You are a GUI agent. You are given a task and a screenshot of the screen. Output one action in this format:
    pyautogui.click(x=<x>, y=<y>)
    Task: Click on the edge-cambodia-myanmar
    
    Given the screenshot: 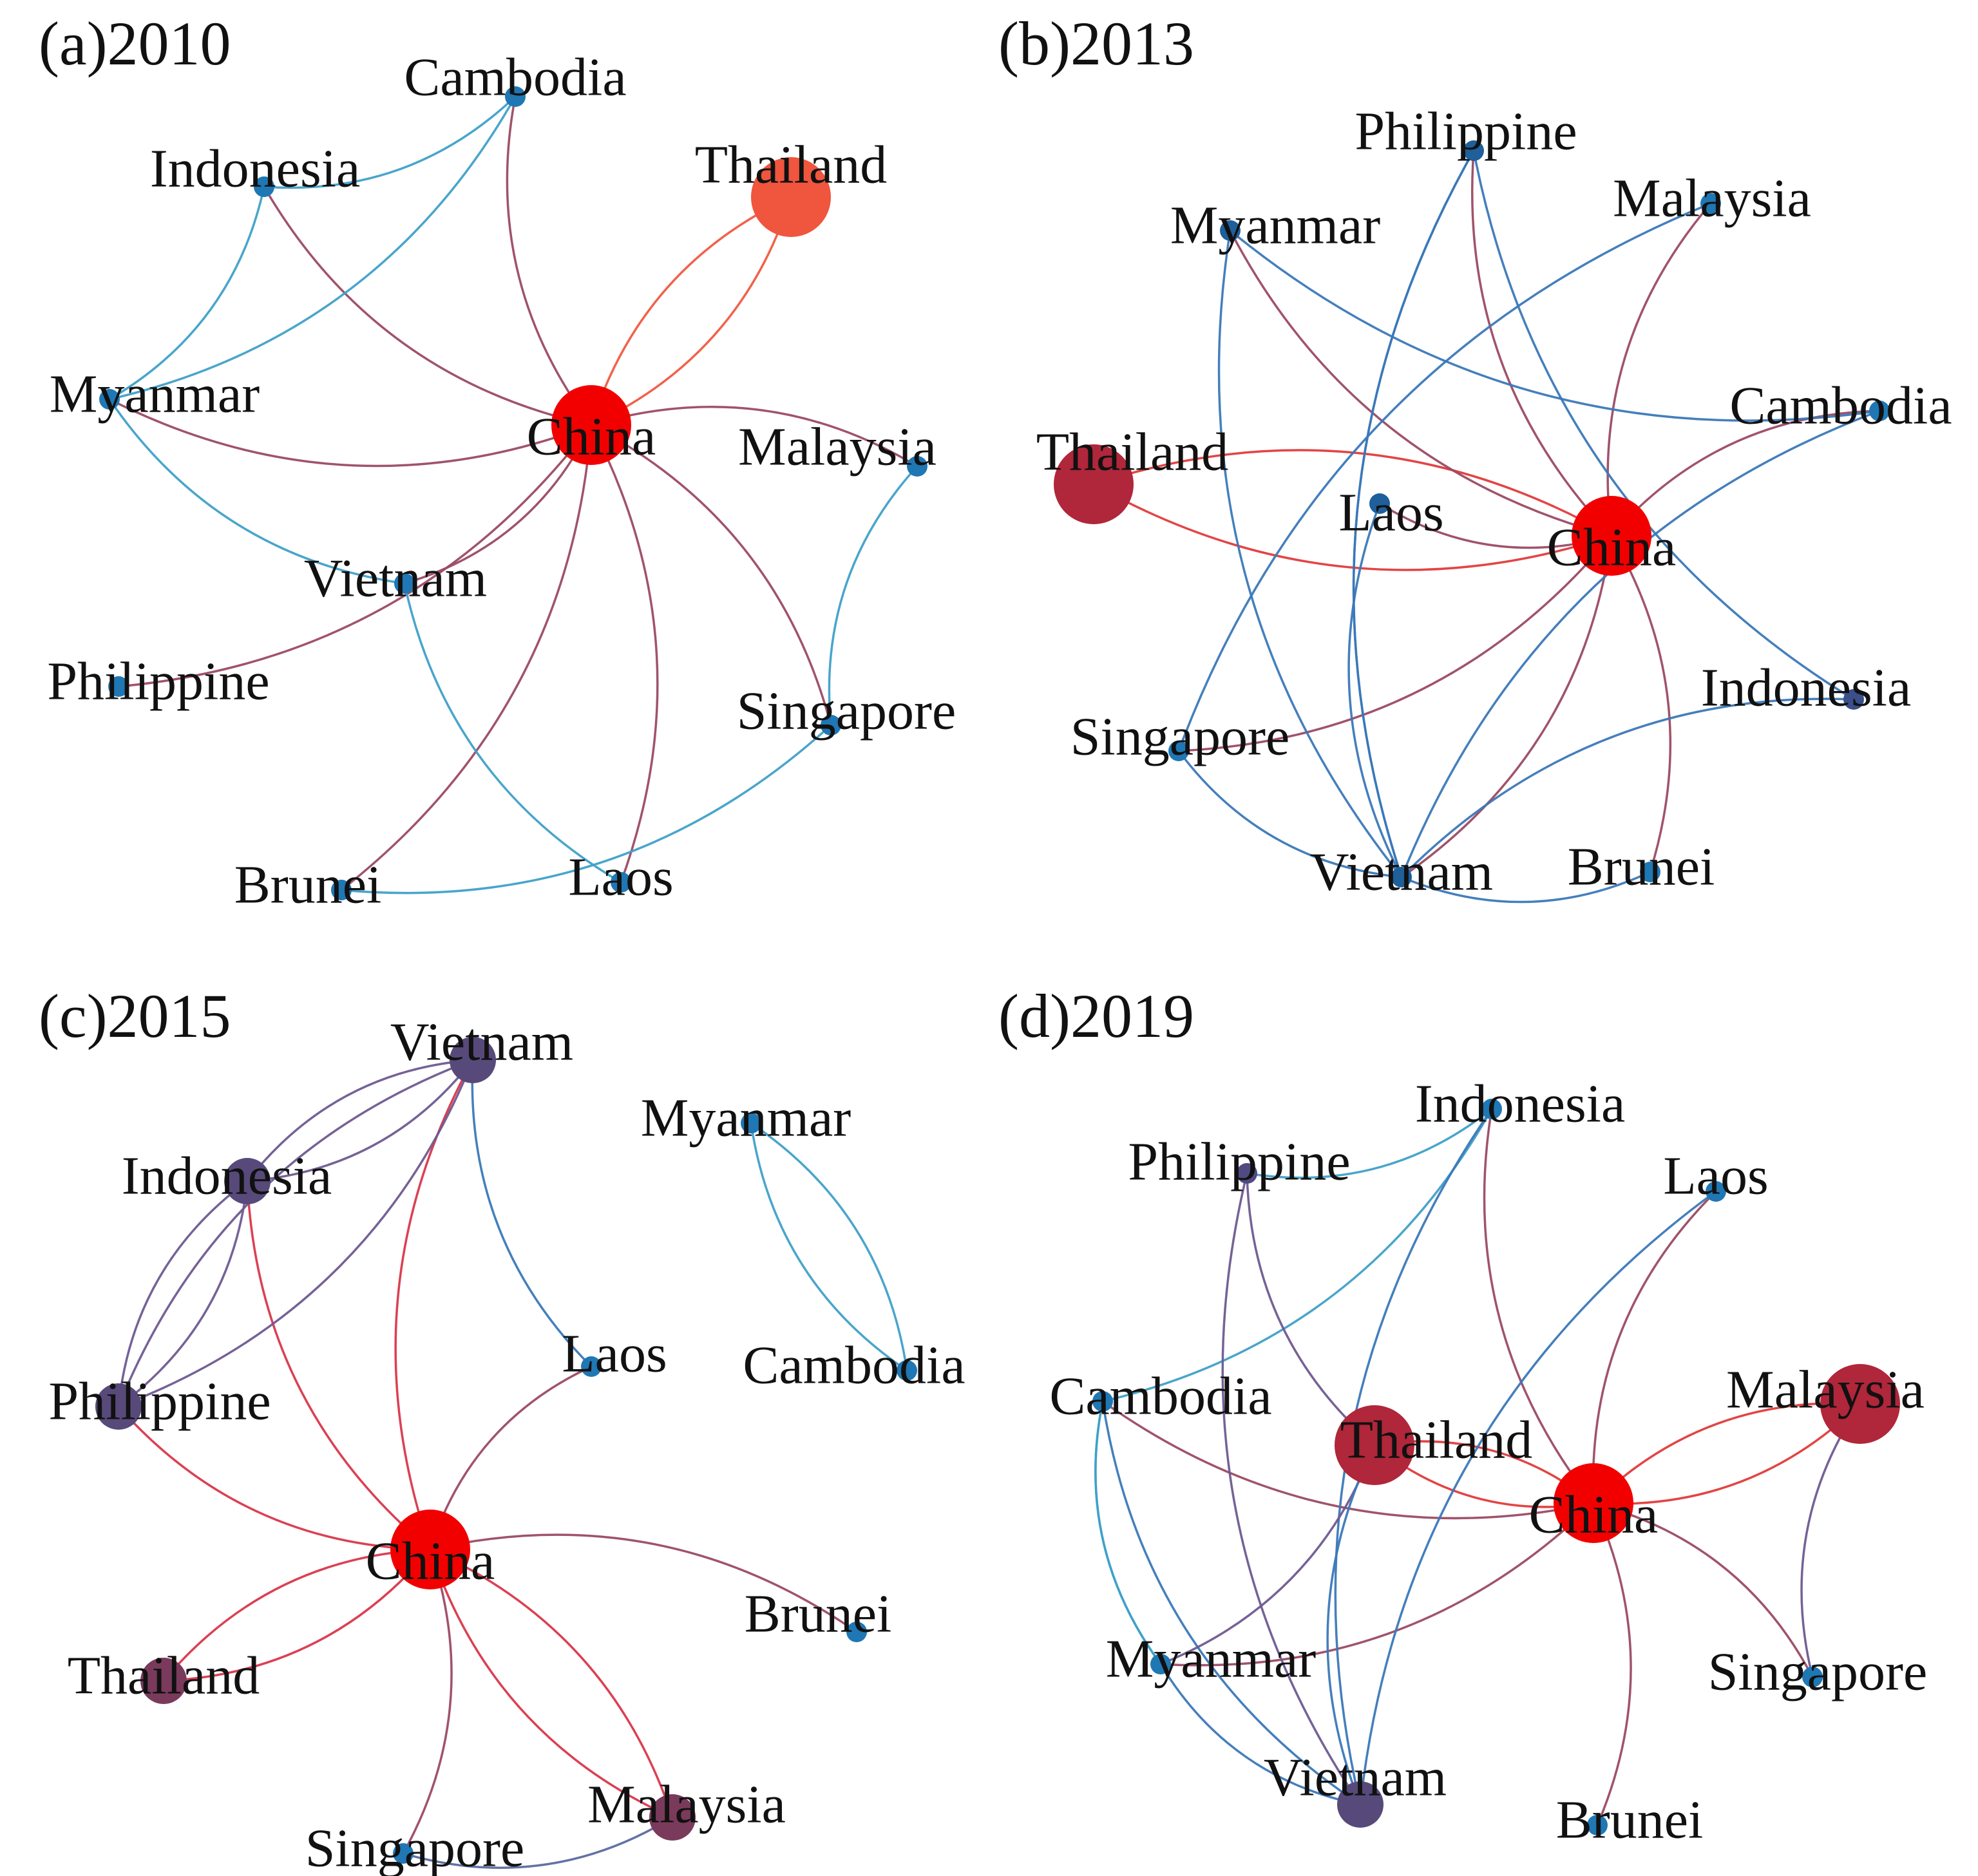 What is the action you would take?
    pyautogui.click(x=1128, y=1533)
    